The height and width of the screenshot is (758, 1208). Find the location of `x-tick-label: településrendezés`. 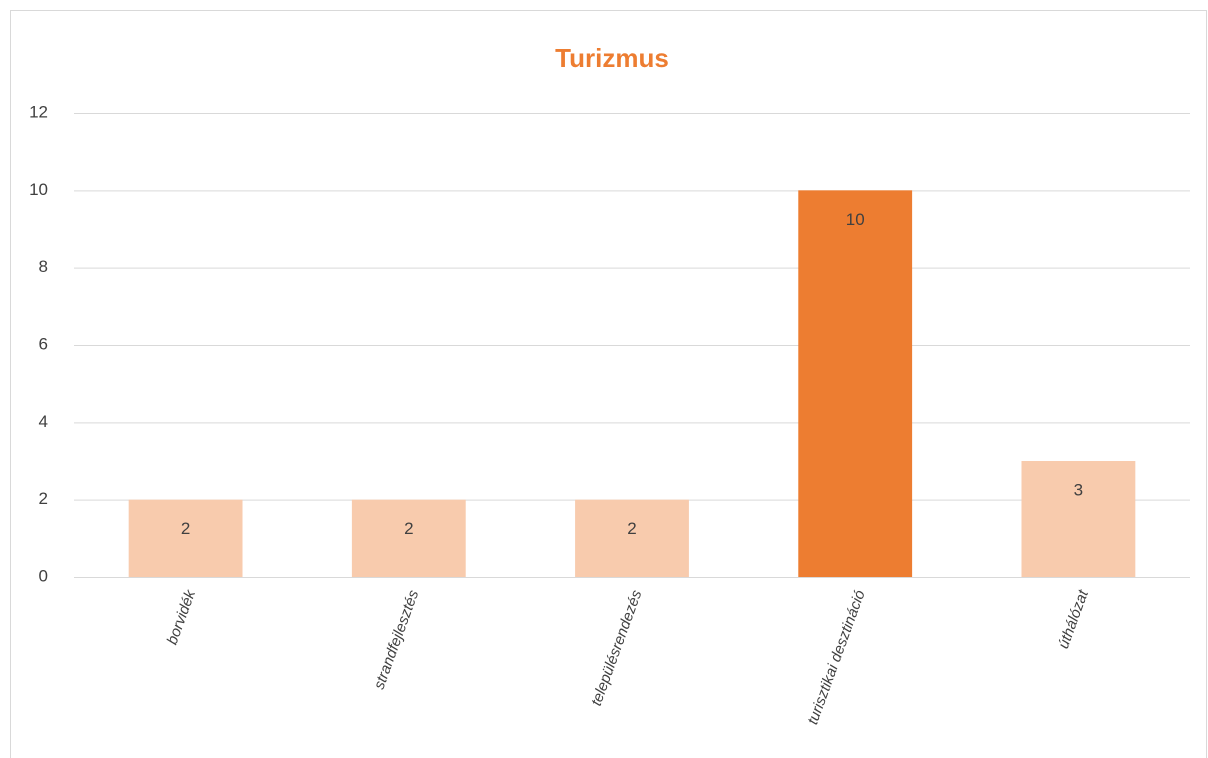

x-tick-label: településrendezés is located at coordinates (617, 647).